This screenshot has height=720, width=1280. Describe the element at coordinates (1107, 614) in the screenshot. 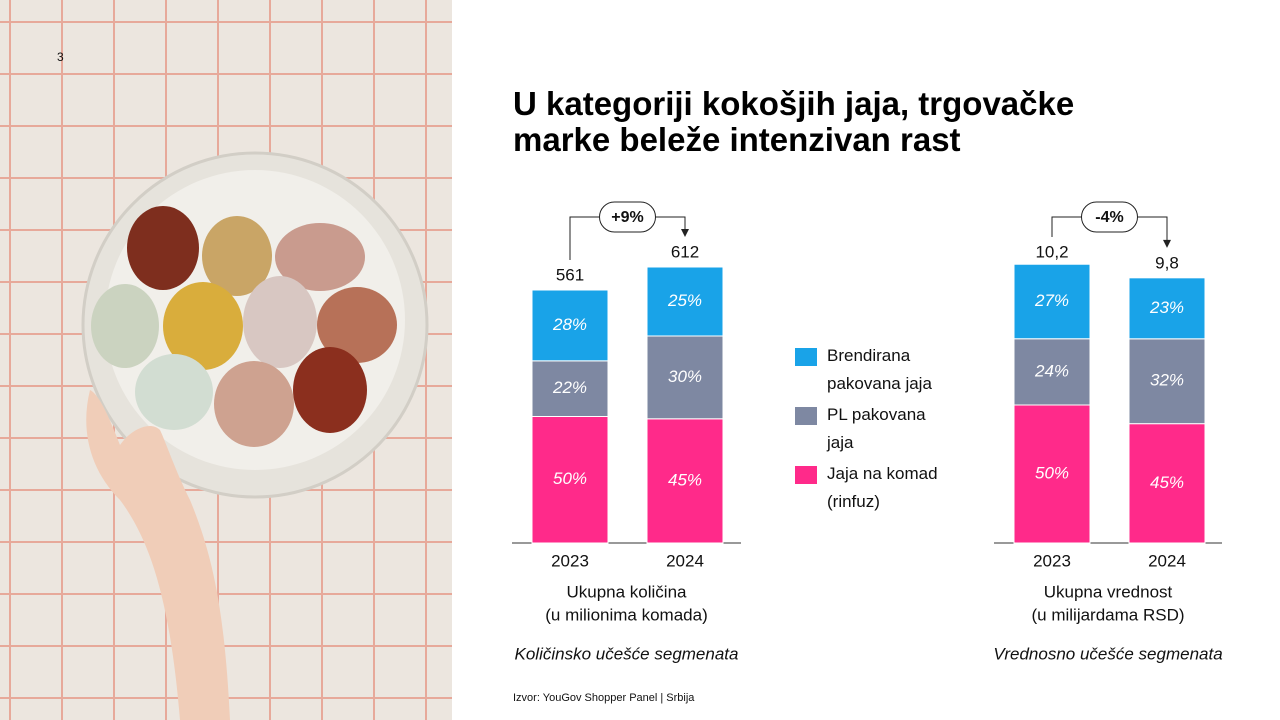

I see `axis-label: (u milijardama RSD)` at that location.